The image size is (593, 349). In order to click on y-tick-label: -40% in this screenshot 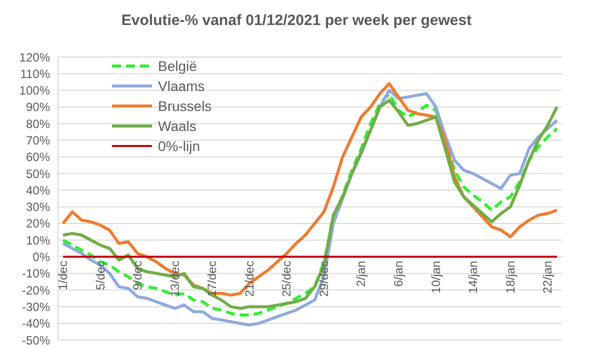, I will do `click(36, 323)`.